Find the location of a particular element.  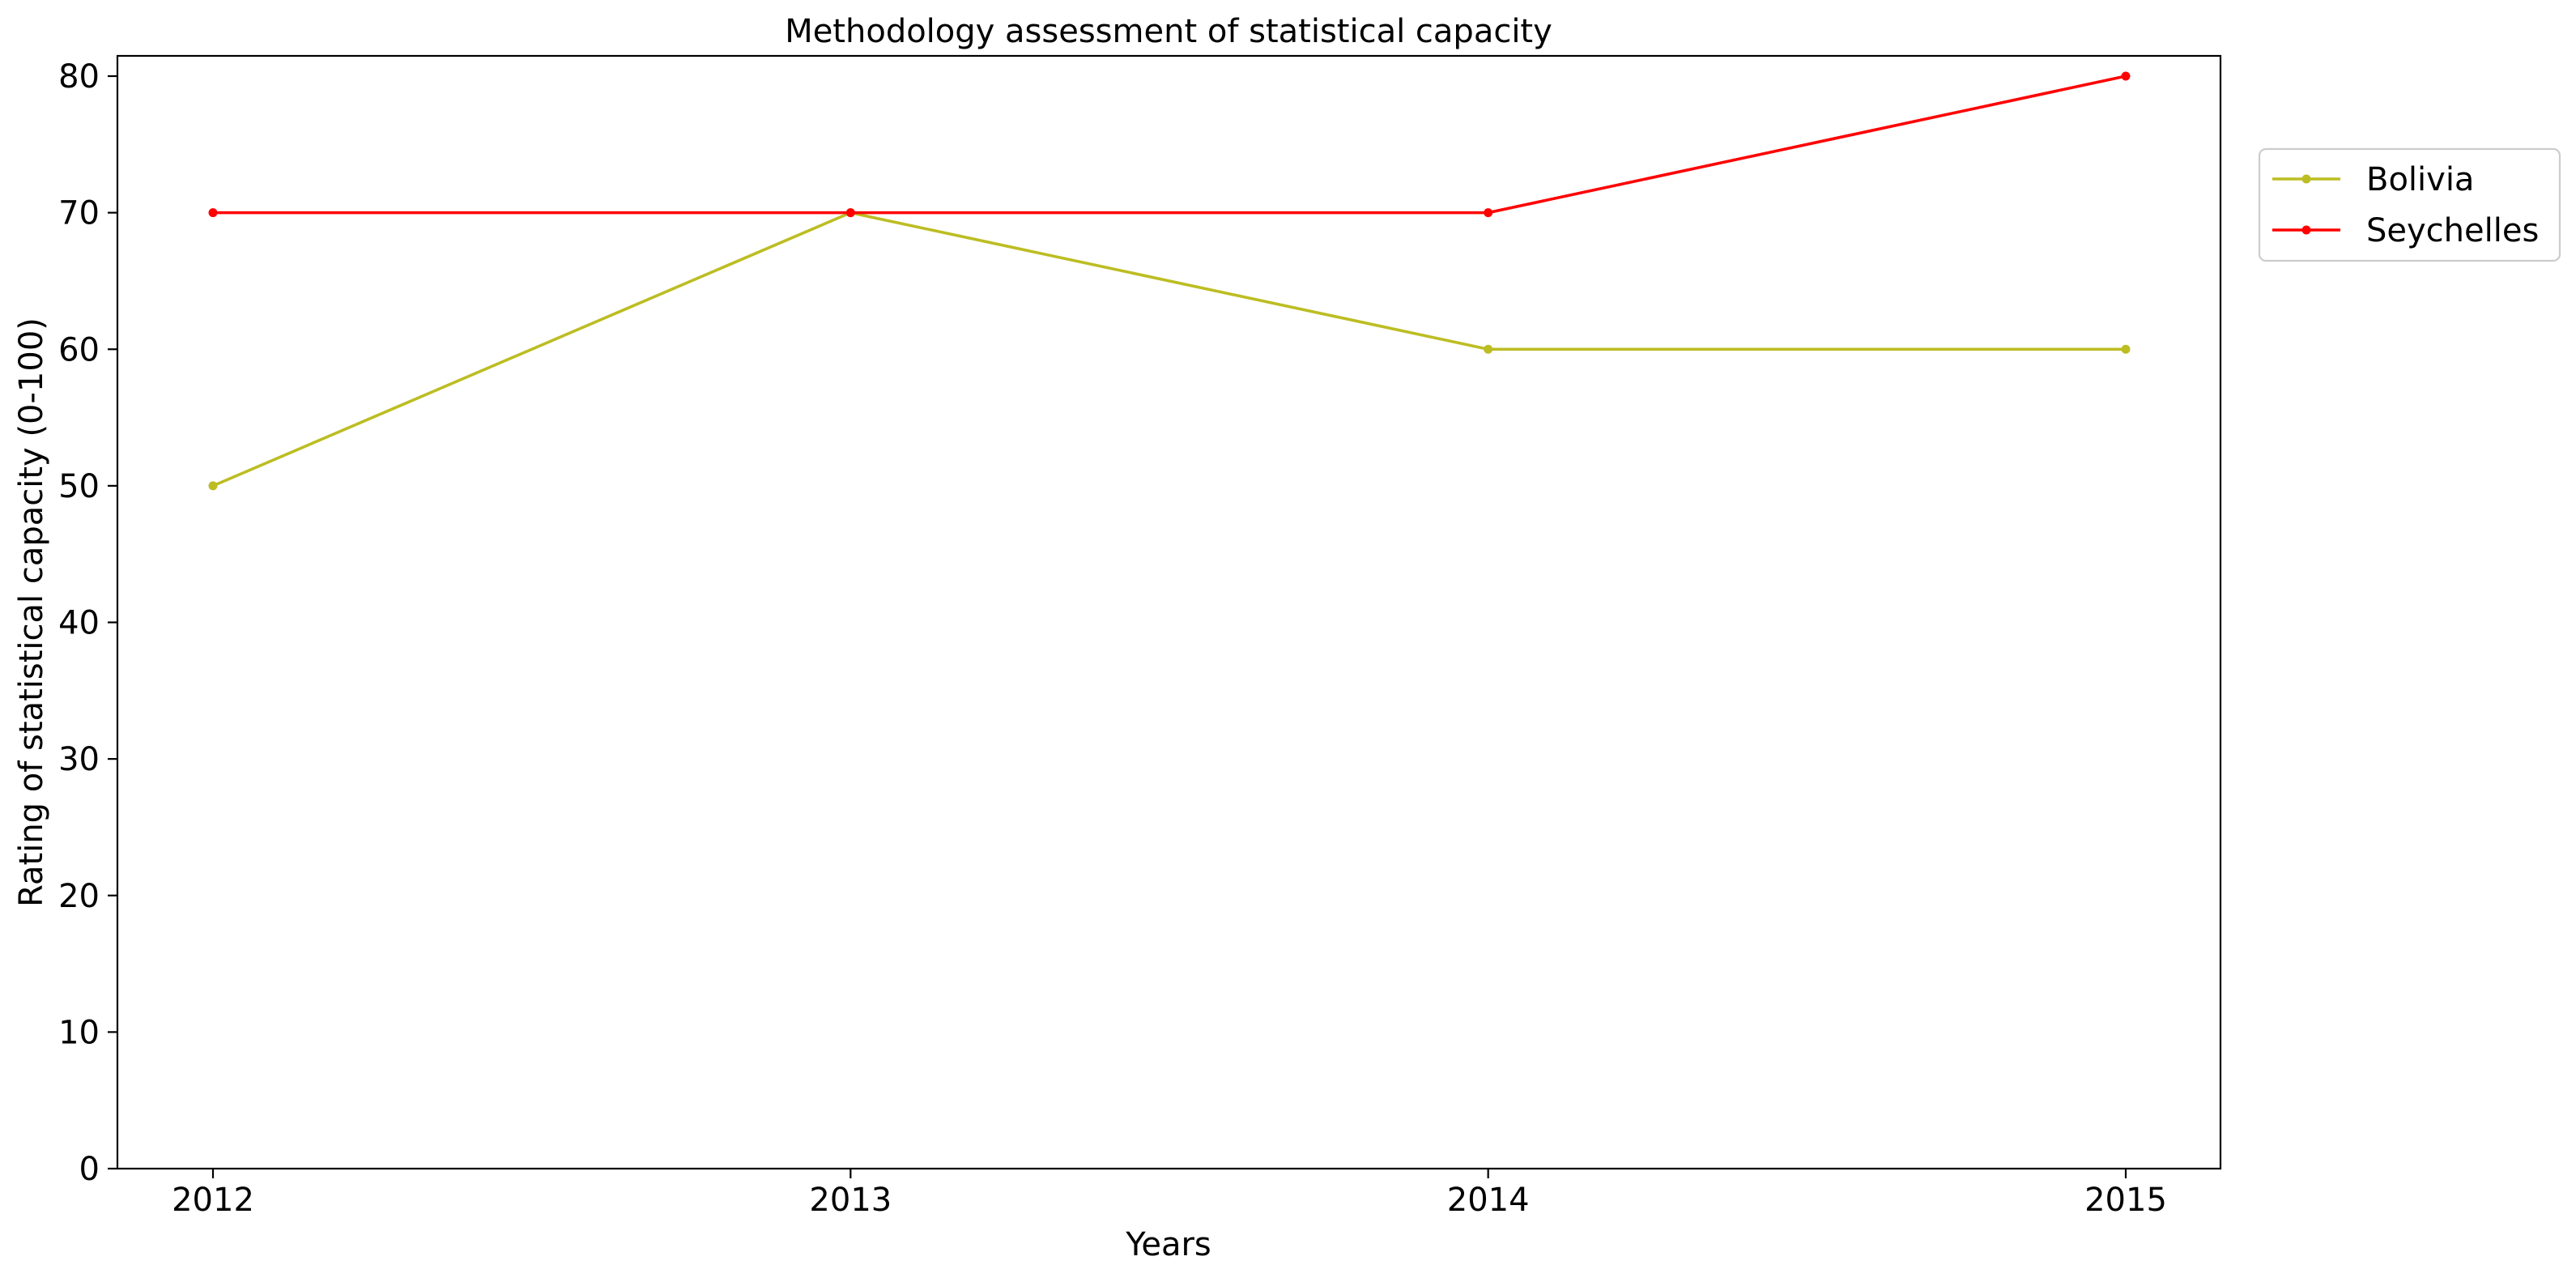

y-tick-label: 10 is located at coordinates (79, 1032).